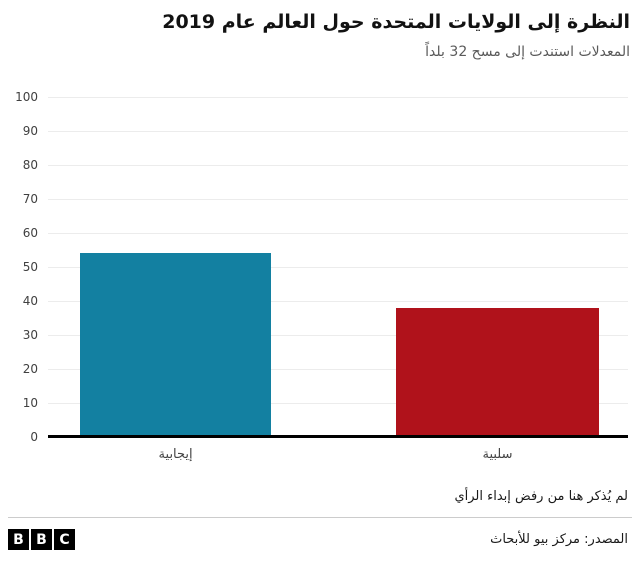 This screenshot has height=564, width=640. What do you see at coordinates (320, 517) in the screenshot?
I see `footer-divider` at bounding box center [320, 517].